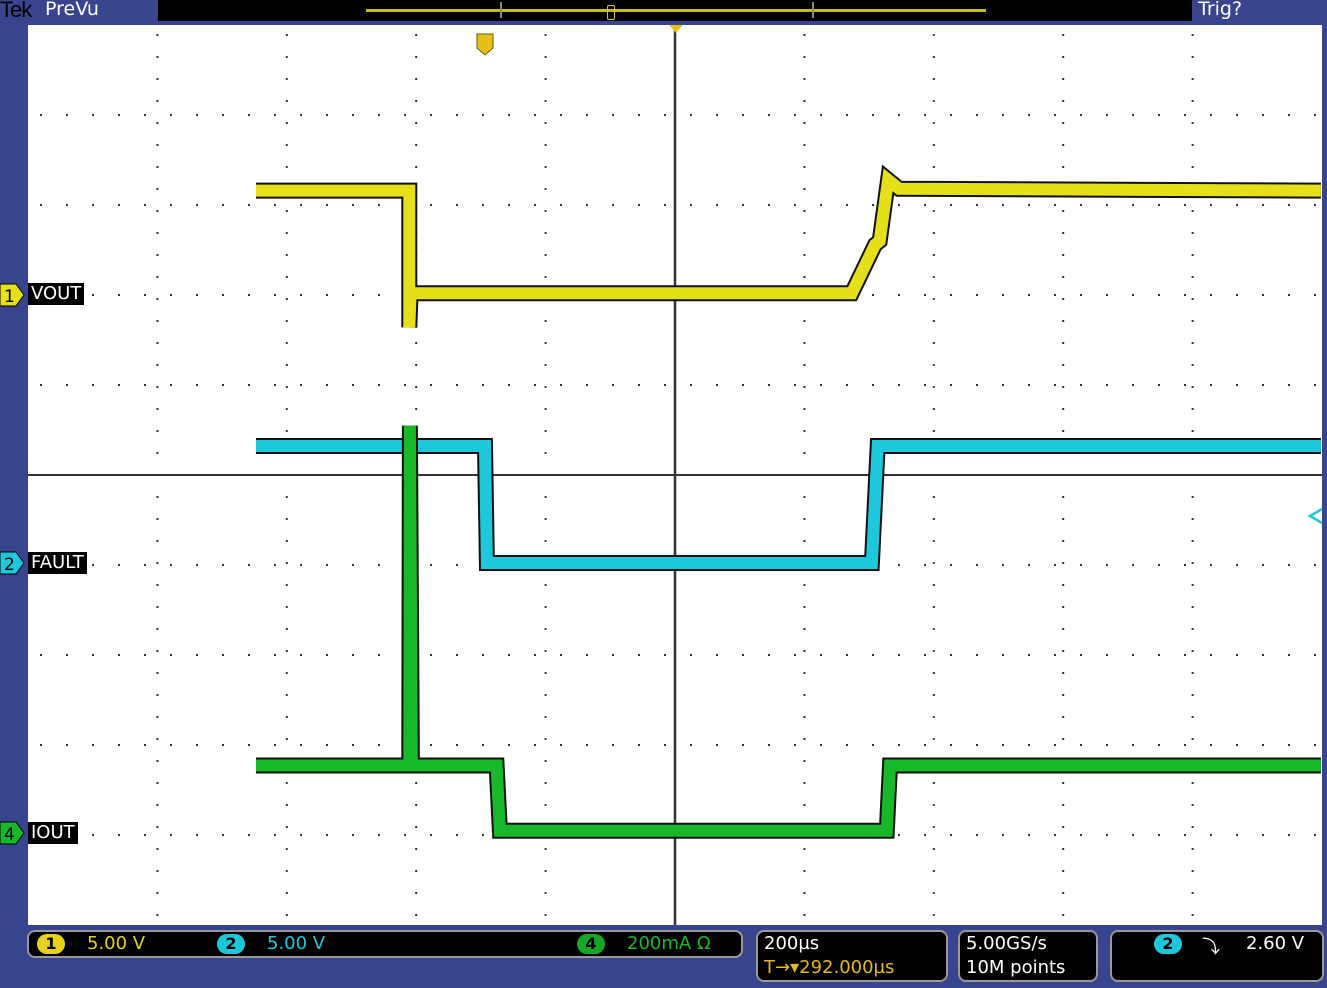 This screenshot has height=988, width=1327. What do you see at coordinates (1006, 943) in the screenshot?
I see `sample-rate: 5.00GS/s` at bounding box center [1006, 943].